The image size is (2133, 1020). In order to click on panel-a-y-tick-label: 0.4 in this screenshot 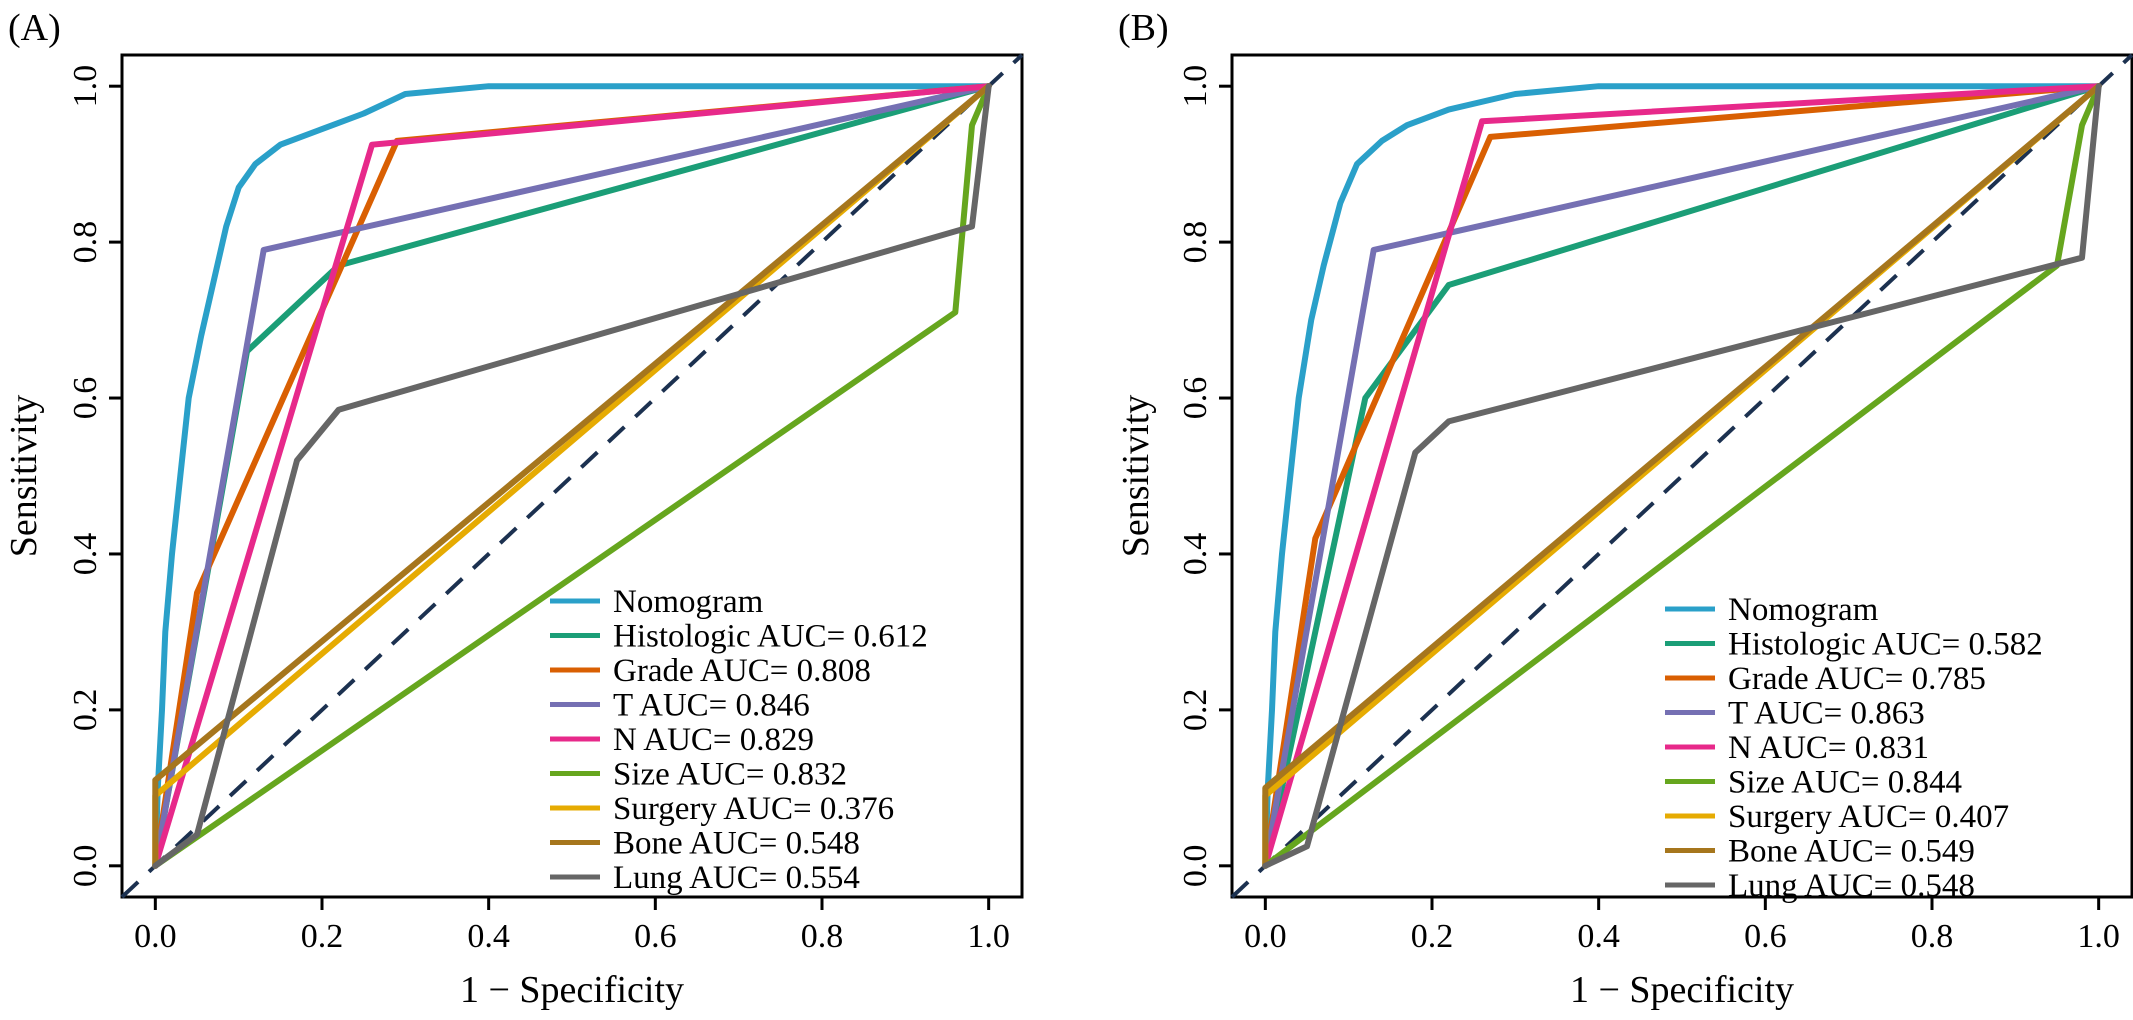, I will do `click(85, 554)`.